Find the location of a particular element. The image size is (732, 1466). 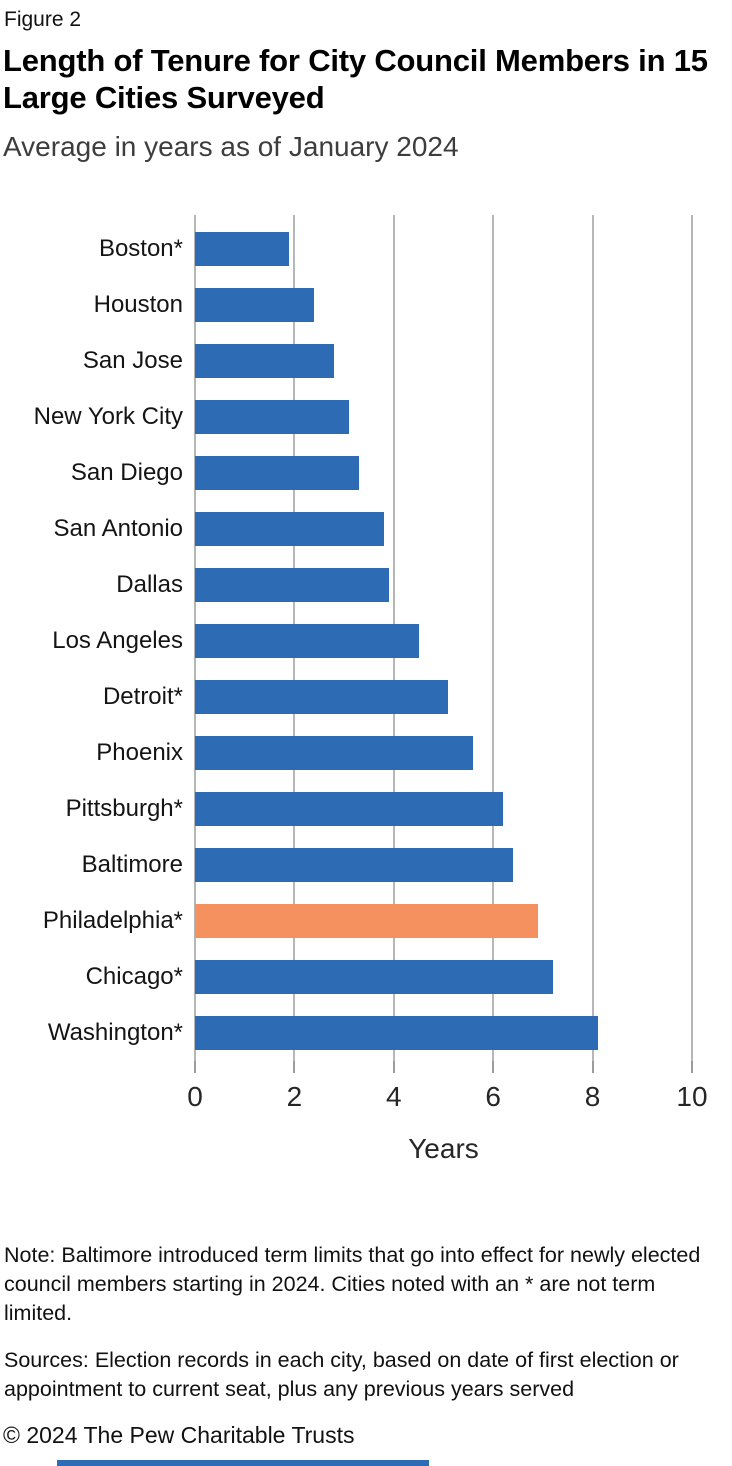

category-label: San Diego is located at coordinates (126, 473).